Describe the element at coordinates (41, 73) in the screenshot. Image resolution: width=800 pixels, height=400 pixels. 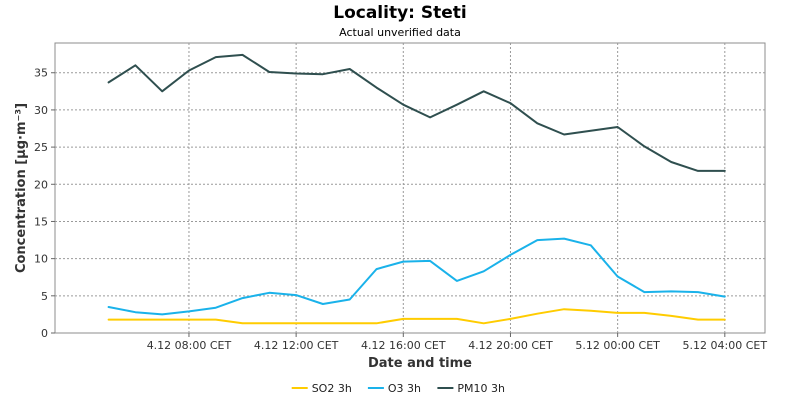
I see `y-tick-label: 35` at that location.